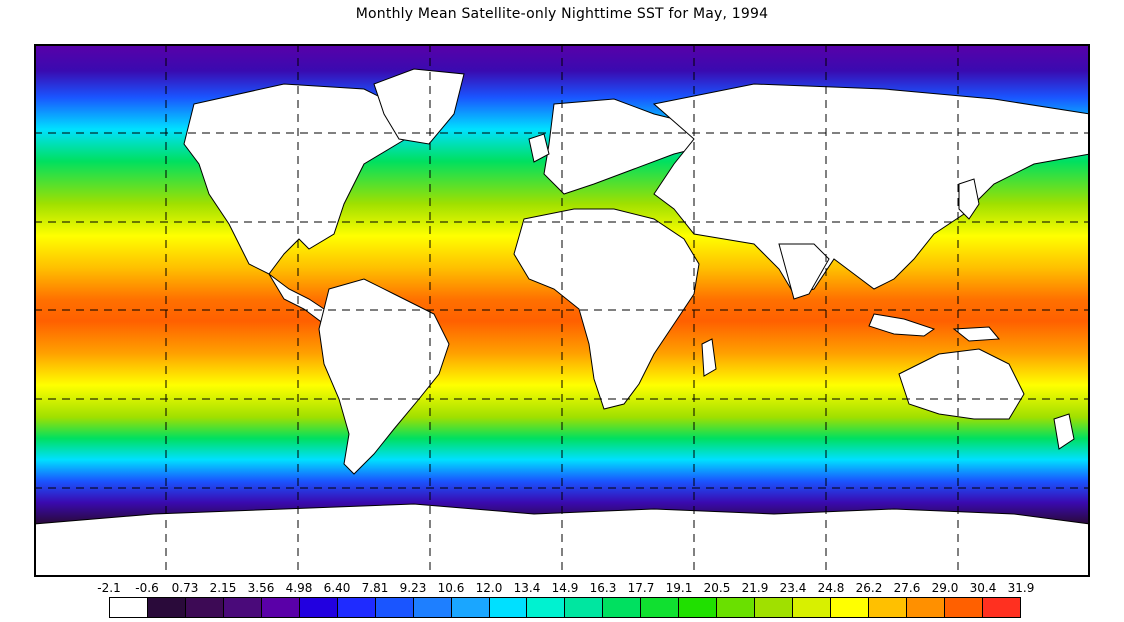 The width and height of the screenshot is (1124, 622). Describe the element at coordinates (641, 588) in the screenshot. I see `legend-label: 17.7` at that location.